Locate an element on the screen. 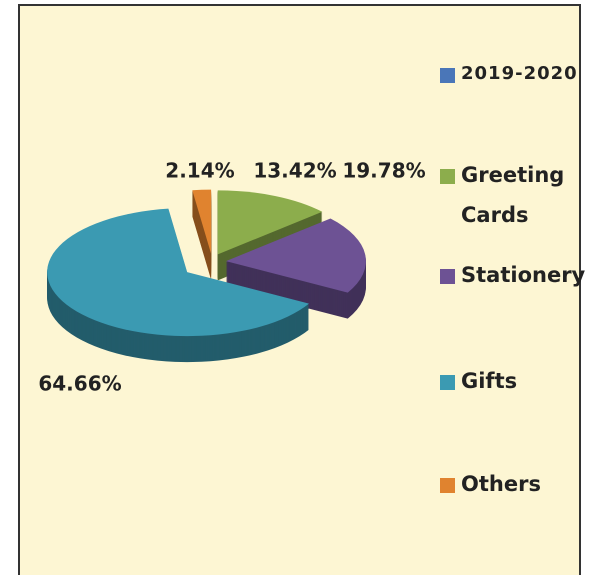  legend-label: Stationery is located at coordinates (523, 275).